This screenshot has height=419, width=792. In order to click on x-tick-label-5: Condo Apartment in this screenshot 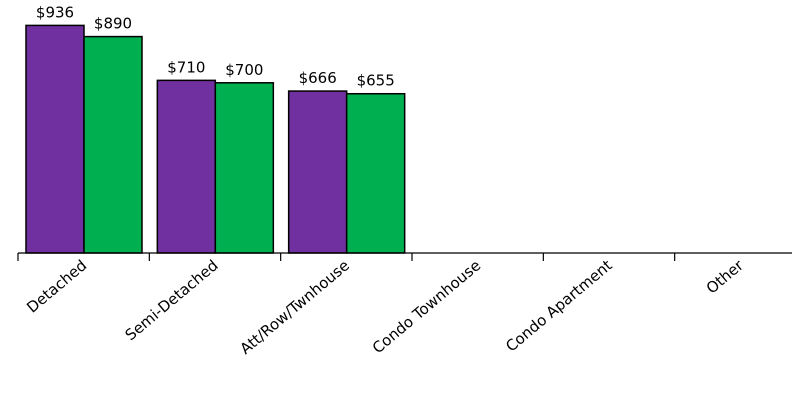, I will do `click(558, 305)`.